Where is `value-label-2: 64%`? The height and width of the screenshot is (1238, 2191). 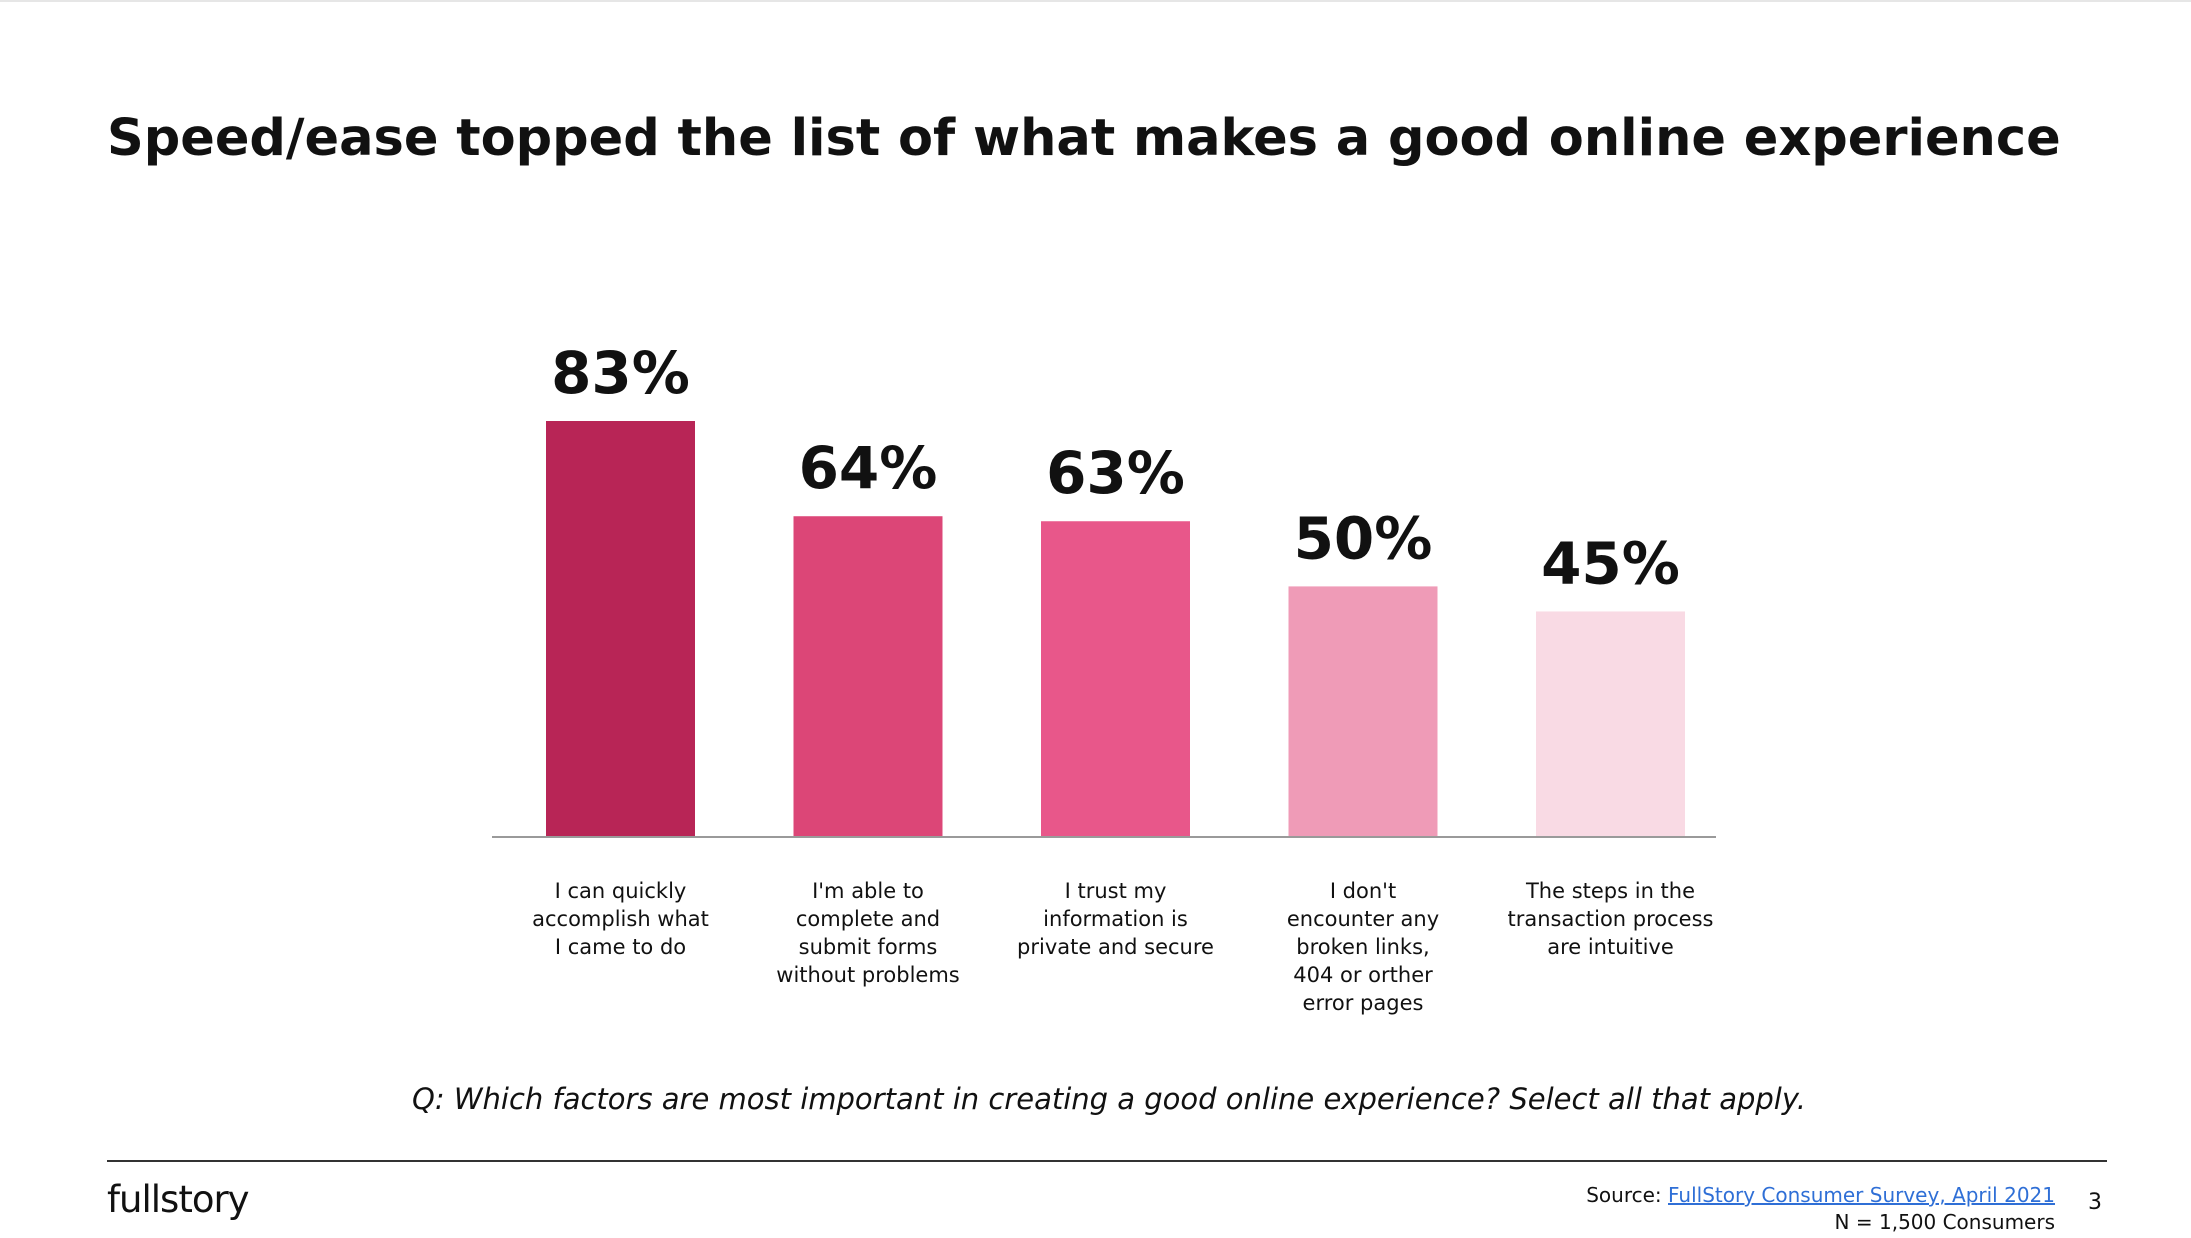
value-label-2: 64% is located at coordinates (868, 468).